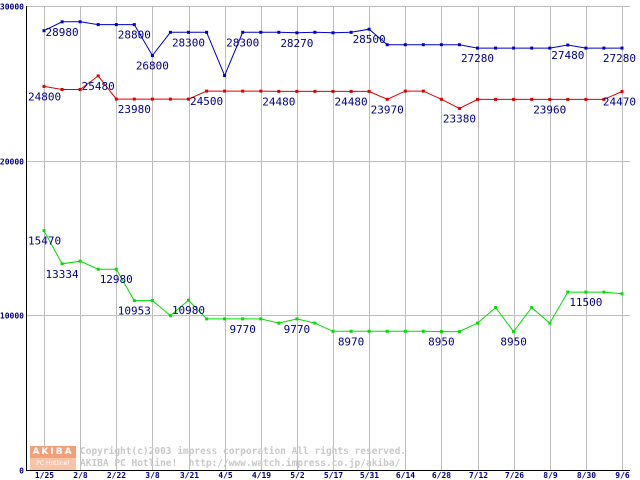 The height and width of the screenshot is (480, 640). Describe the element at coordinates (478, 475) in the screenshot. I see `x-tick-label: 7/12` at that location.